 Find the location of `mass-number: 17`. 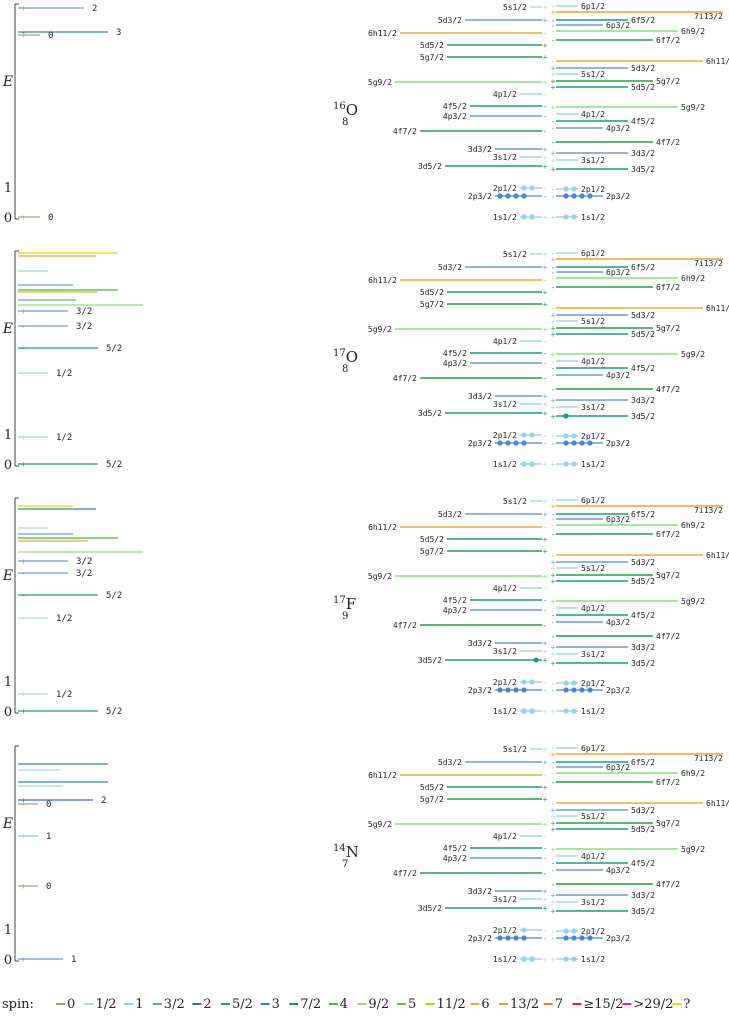

mass-number: 17 is located at coordinates (339, 353).